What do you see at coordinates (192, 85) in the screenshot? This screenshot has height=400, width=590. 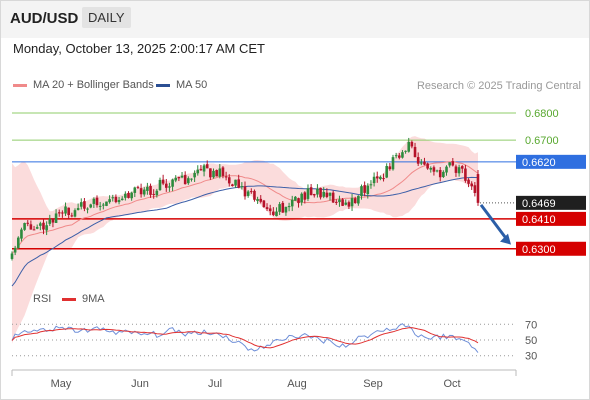 I see `legend-ma50-label: MA 50` at bounding box center [192, 85].